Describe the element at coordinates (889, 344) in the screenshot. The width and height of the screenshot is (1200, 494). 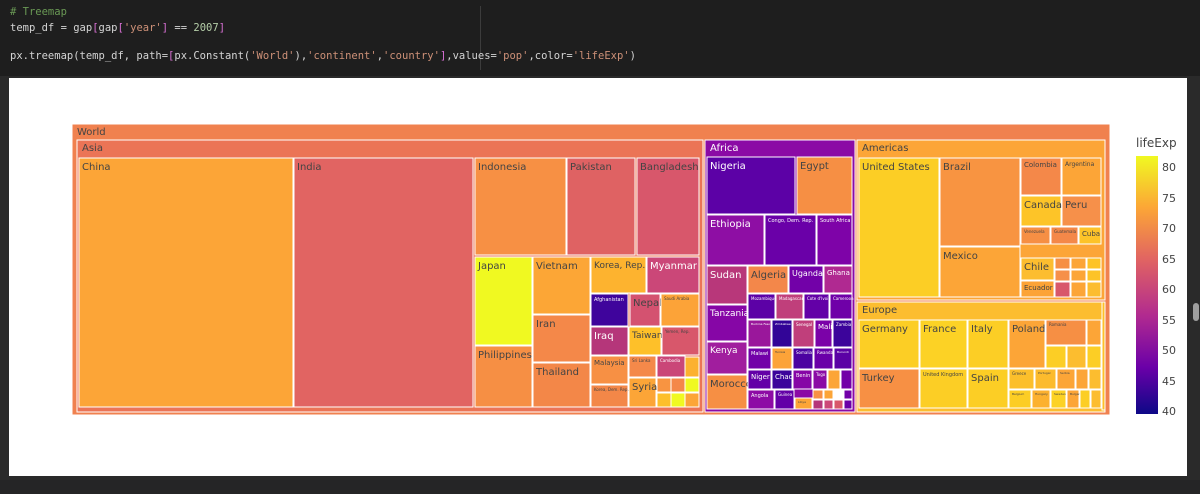
I see `treemap-node-germany` at that location.